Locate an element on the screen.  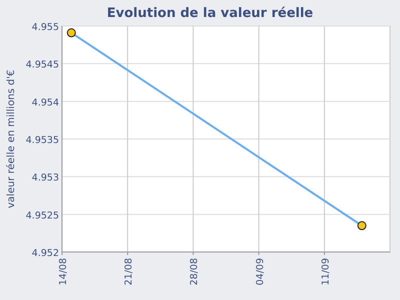
x-tick-label: 14/08 is located at coordinates (63, 272).